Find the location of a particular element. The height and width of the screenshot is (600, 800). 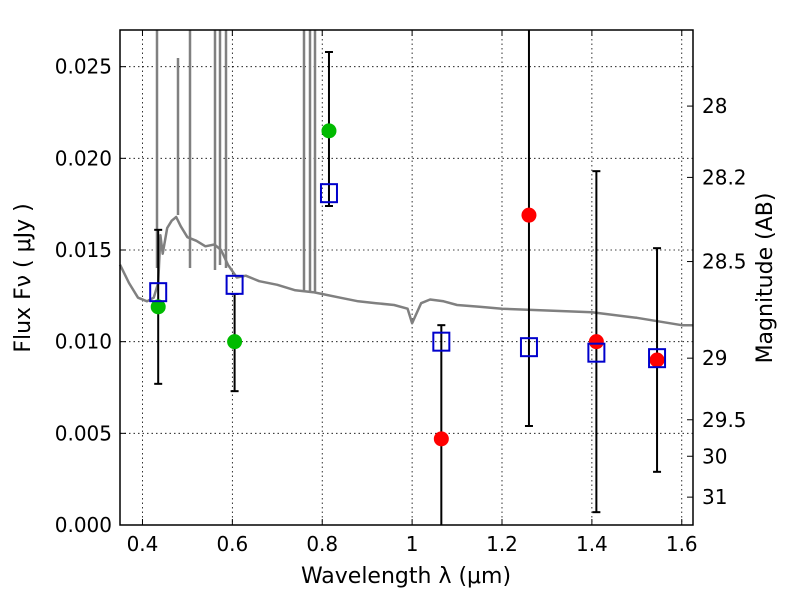

y-tick-label: 0.000 is located at coordinates (83, 525).